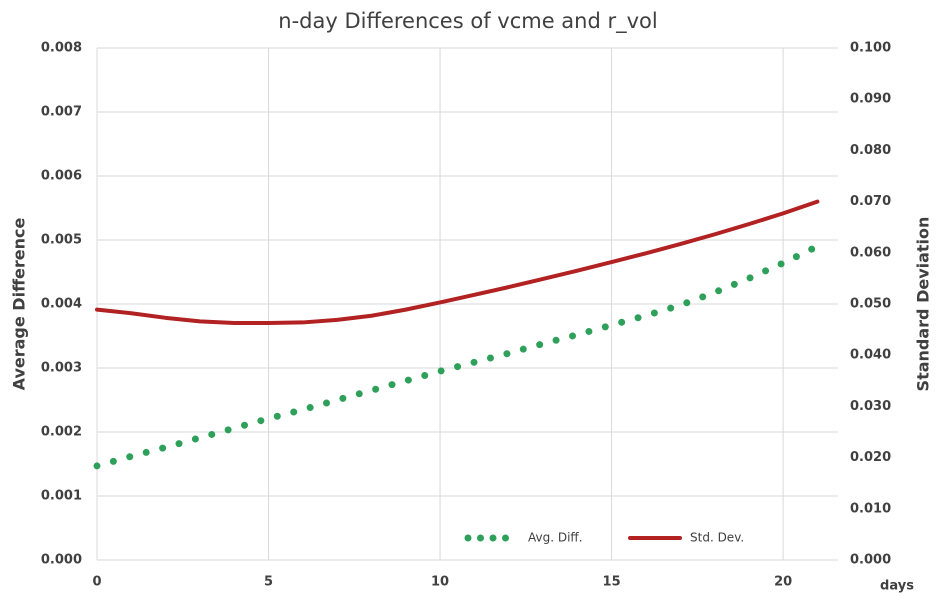 Image resolution: width=937 pixels, height=596 pixels. Describe the element at coordinates (61, 112) in the screenshot. I see `y-tick-label: 0.007` at that location.